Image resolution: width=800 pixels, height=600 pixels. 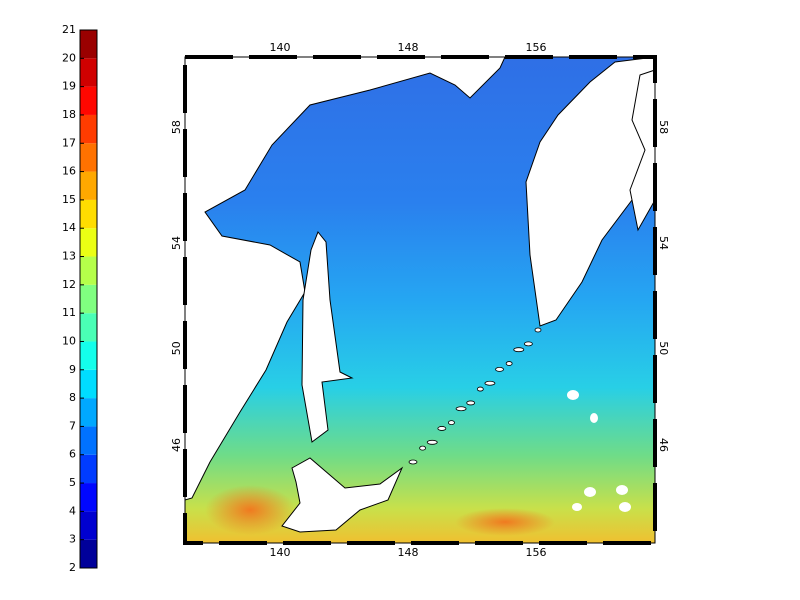 I want to click on colorbar-label: 21, so click(x=69, y=29).